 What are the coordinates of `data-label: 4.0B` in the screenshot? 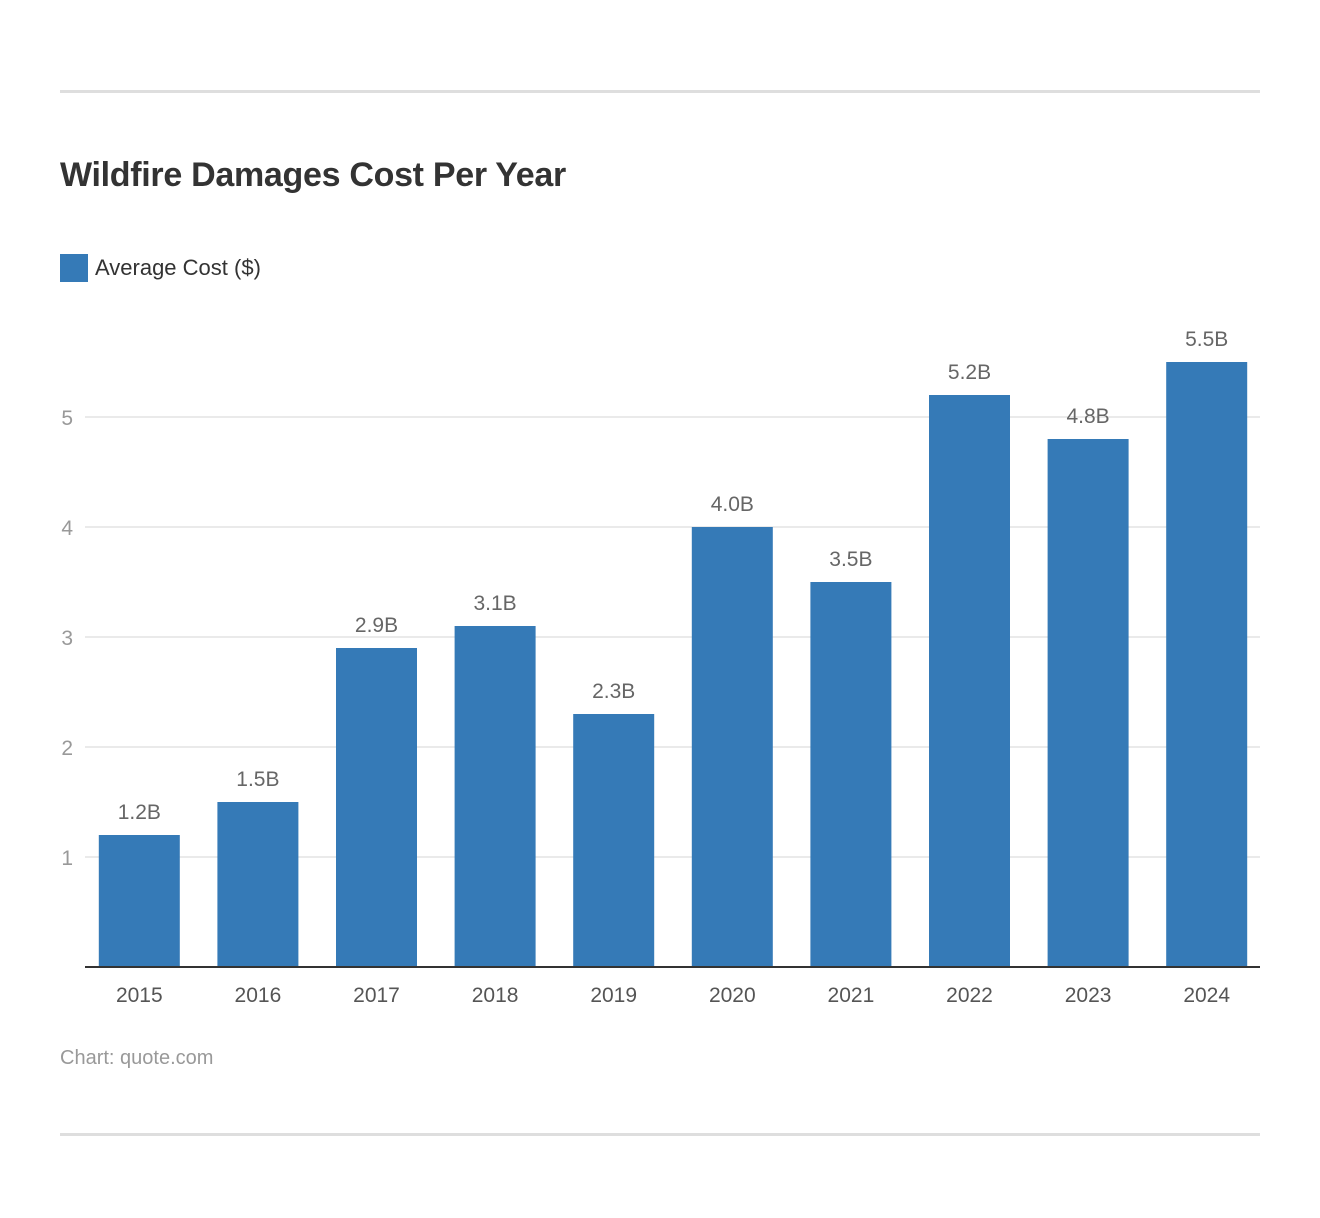 It's located at (732, 504).